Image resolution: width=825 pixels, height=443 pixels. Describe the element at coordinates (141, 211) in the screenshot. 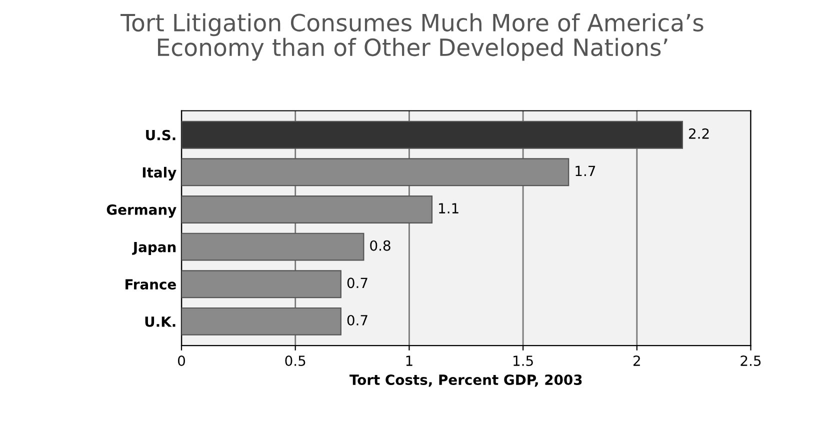

I see `y-tick-label: Germany` at that location.